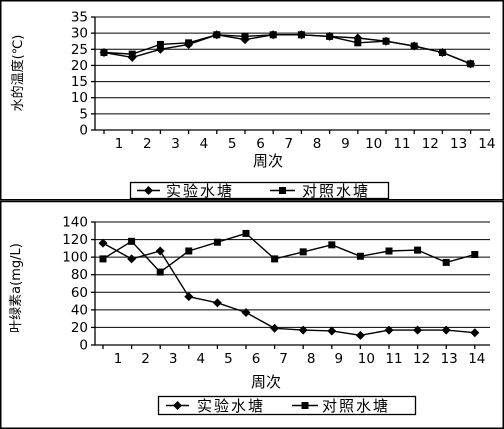  What do you see at coordinates (83, 346) in the screenshot?
I see `y-tick-label: 0` at bounding box center [83, 346].